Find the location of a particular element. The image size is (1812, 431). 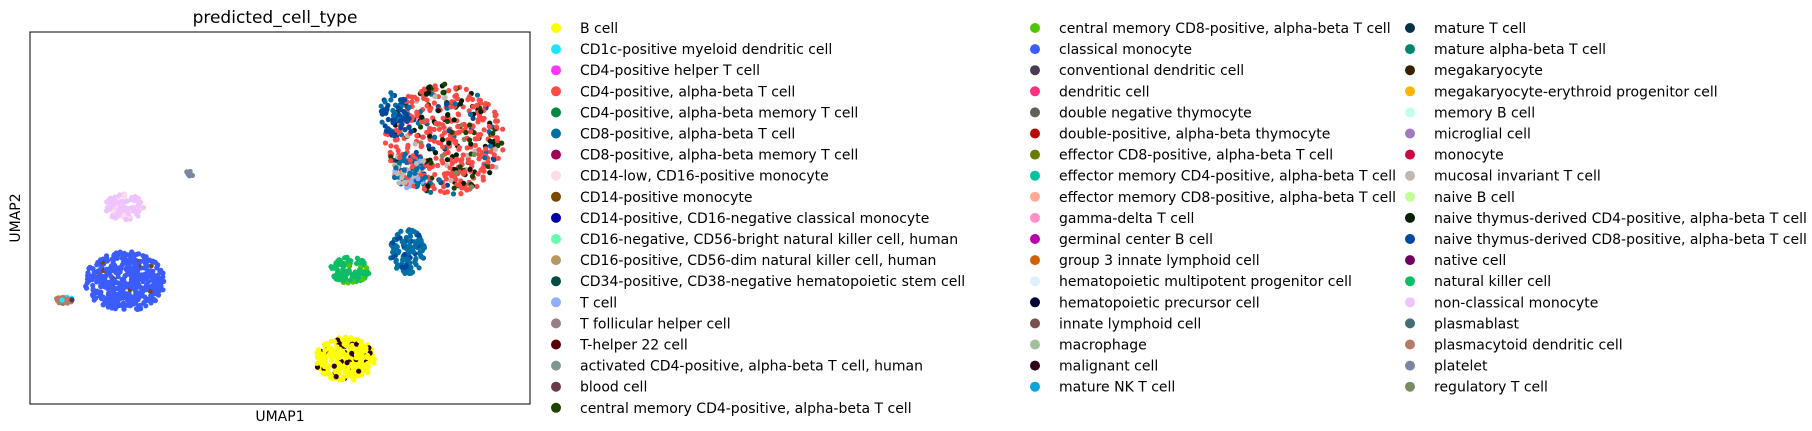

legend-label: hematopoietic precursor cell is located at coordinates (1159, 303).